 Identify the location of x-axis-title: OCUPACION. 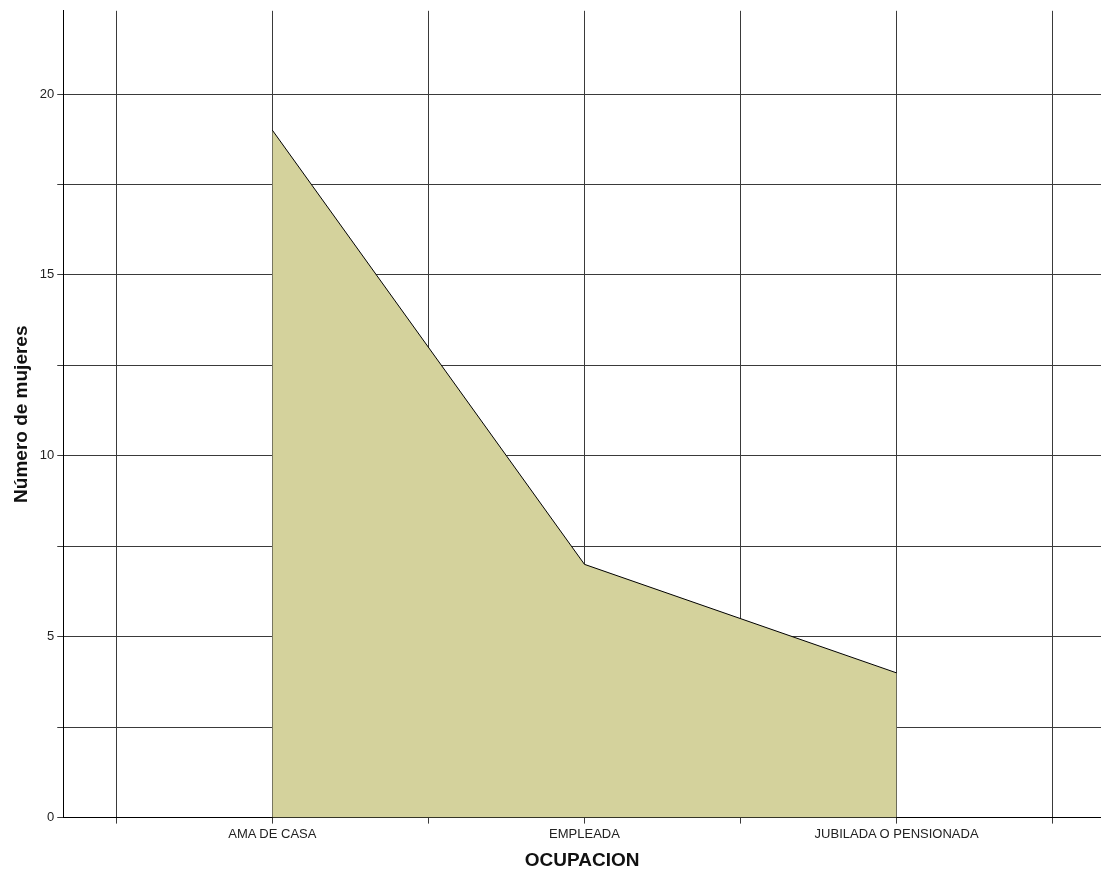
(582, 859).